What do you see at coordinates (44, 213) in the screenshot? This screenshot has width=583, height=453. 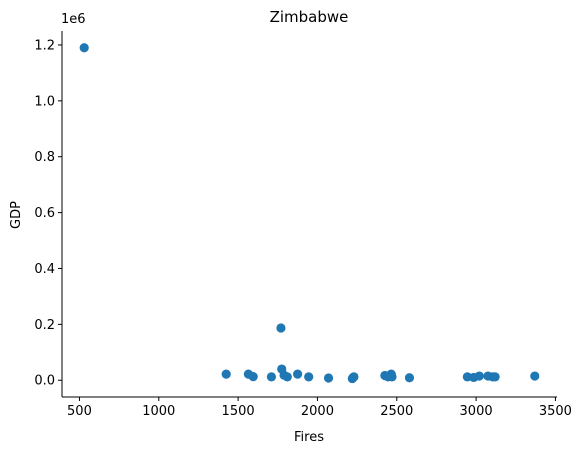 I see `y-tick-label: 0.6` at bounding box center [44, 213].